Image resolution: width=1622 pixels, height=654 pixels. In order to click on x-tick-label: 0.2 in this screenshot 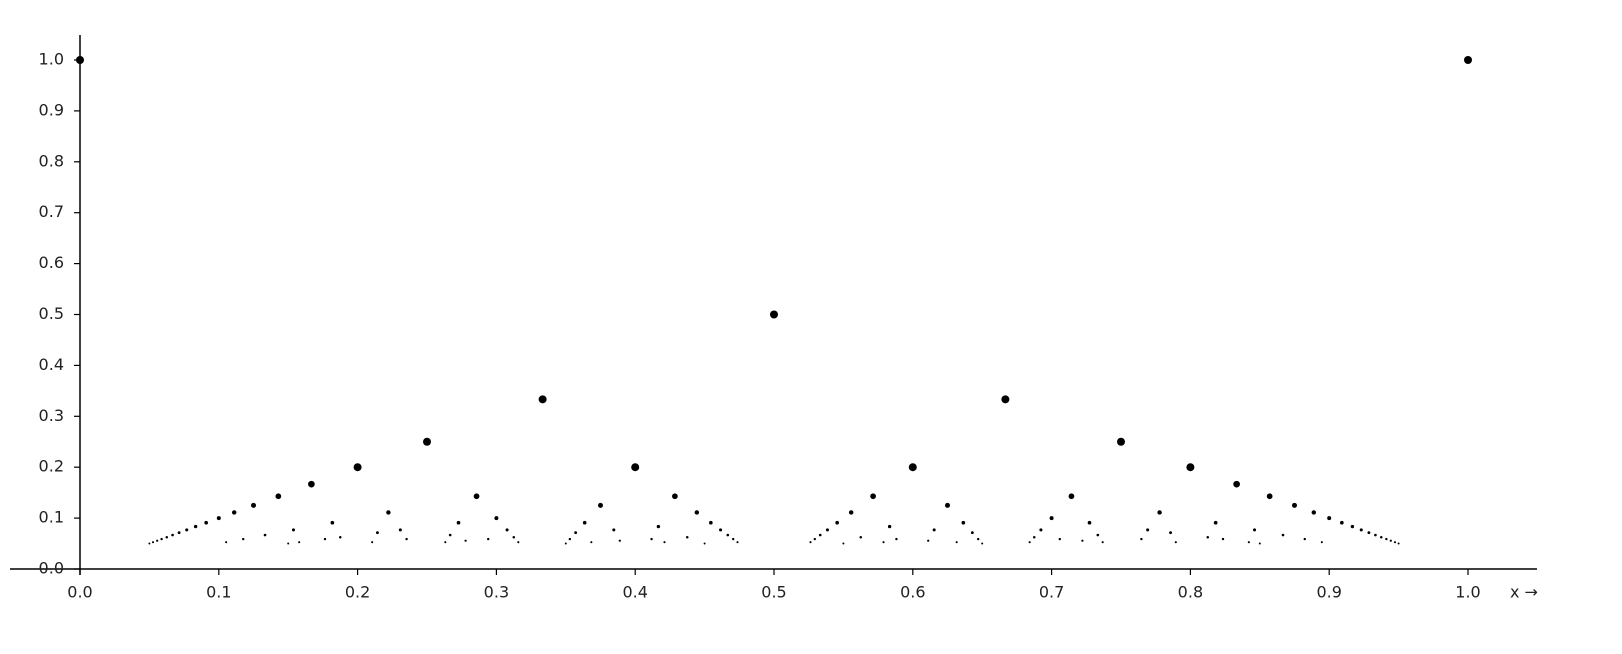, I will do `click(357, 592)`.